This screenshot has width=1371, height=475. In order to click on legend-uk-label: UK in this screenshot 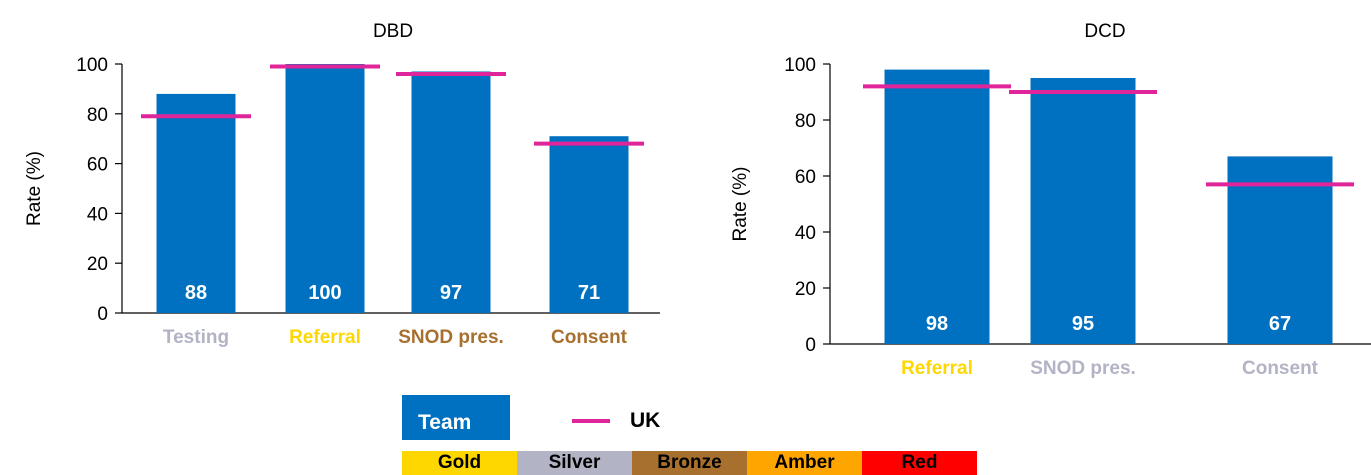, I will do `click(645, 420)`.